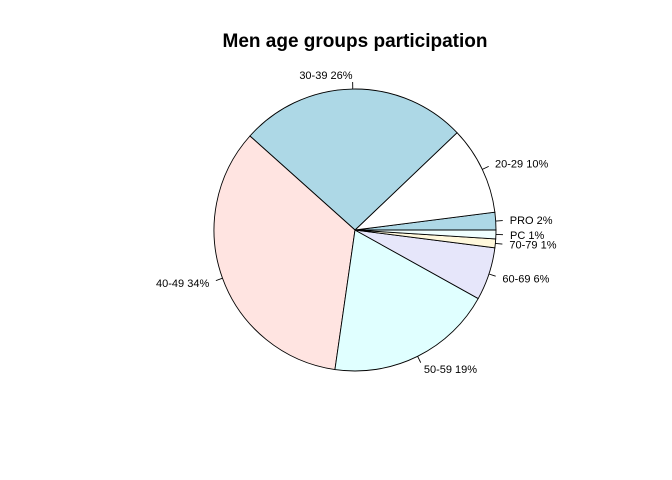  Describe the element at coordinates (525, 279) in the screenshot. I see `pie-label-5: 60-69 6%` at that location.